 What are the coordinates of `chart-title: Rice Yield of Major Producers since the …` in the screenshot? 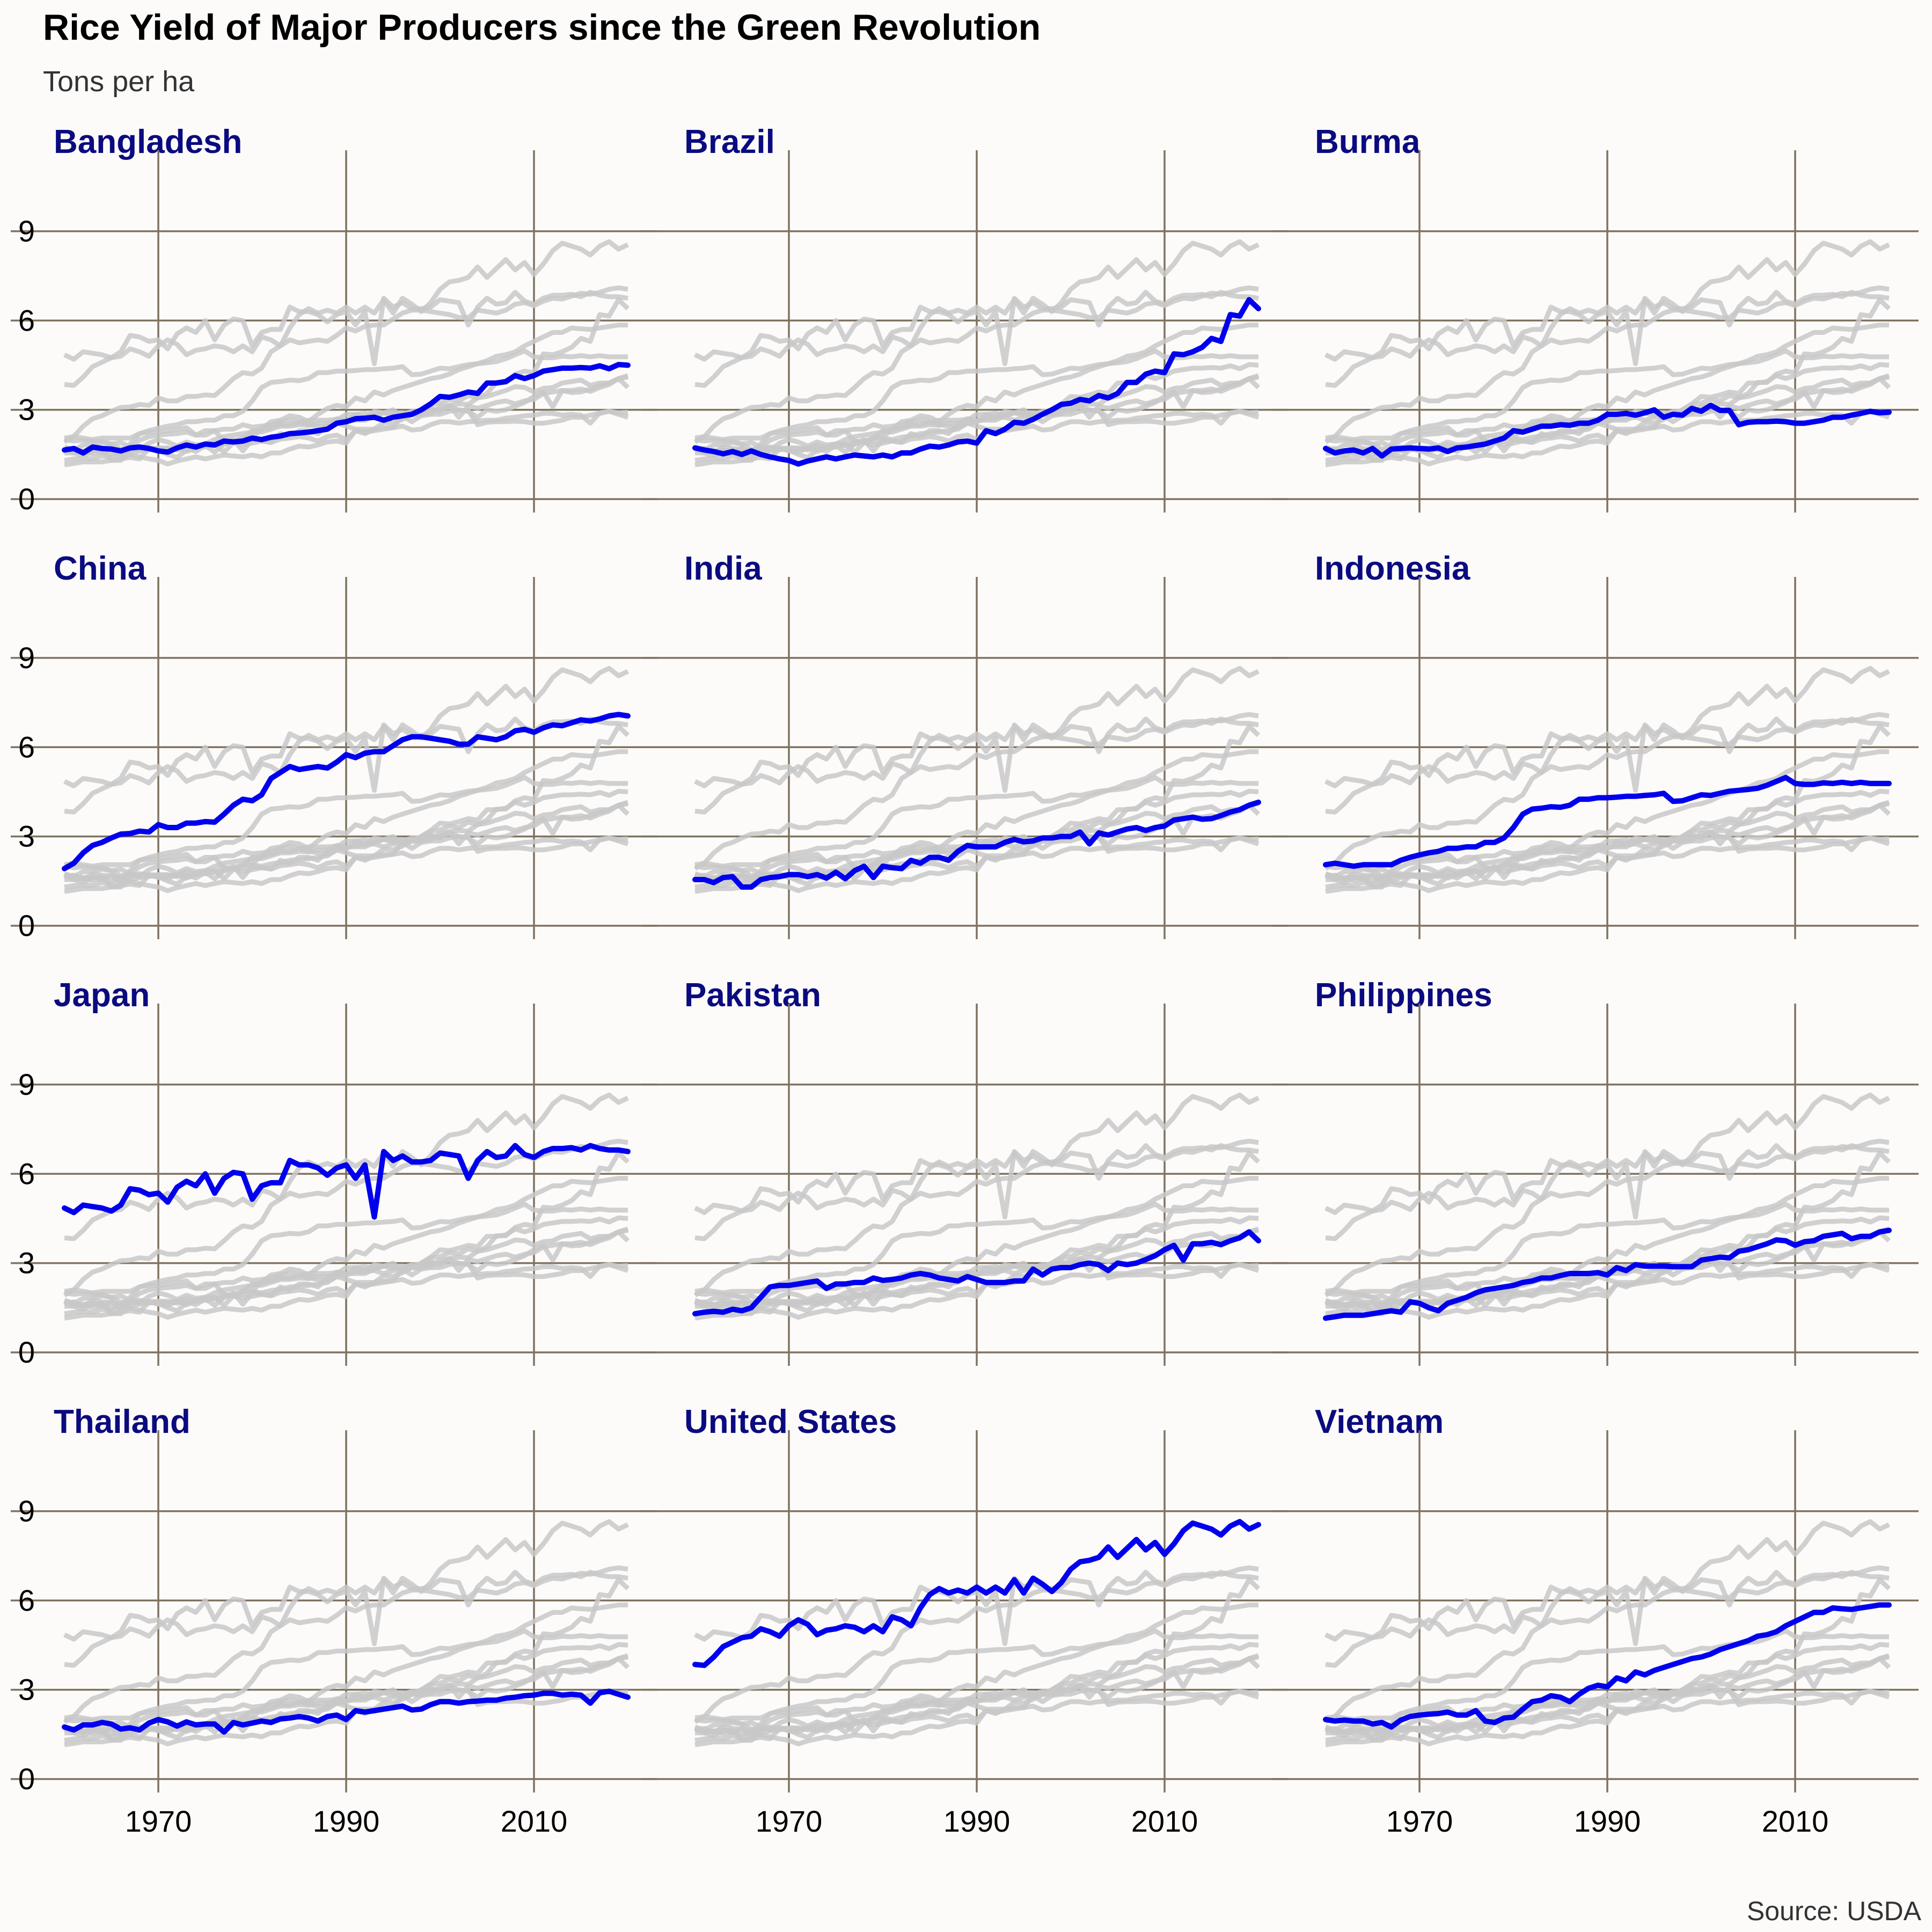 It's located at (542, 27).